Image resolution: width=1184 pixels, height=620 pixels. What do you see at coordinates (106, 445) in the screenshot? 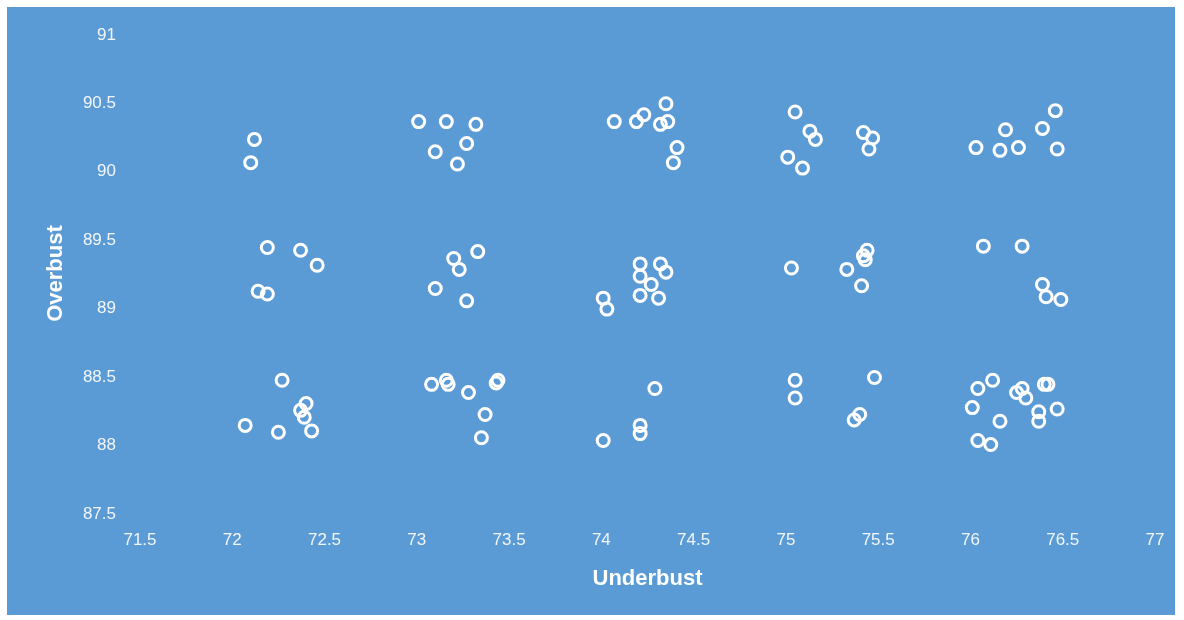
I see `y-tick-label: 88` at bounding box center [106, 445].